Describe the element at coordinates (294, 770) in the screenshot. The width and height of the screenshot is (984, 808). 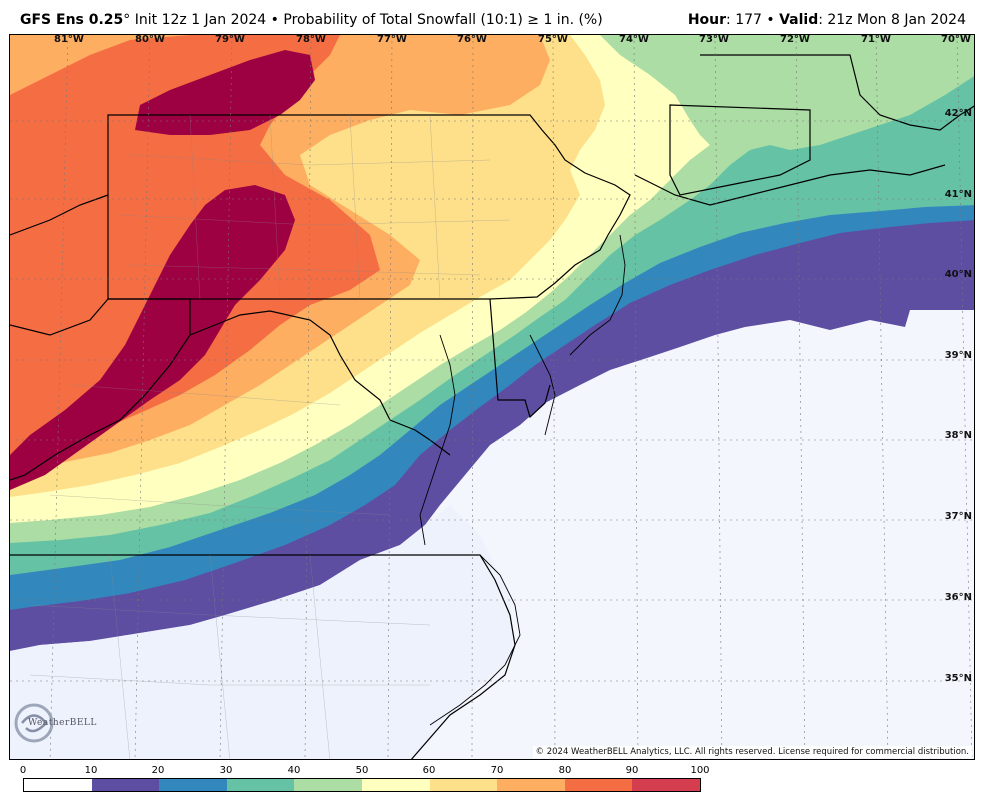
I see `legend-tick-40: 40` at that location.